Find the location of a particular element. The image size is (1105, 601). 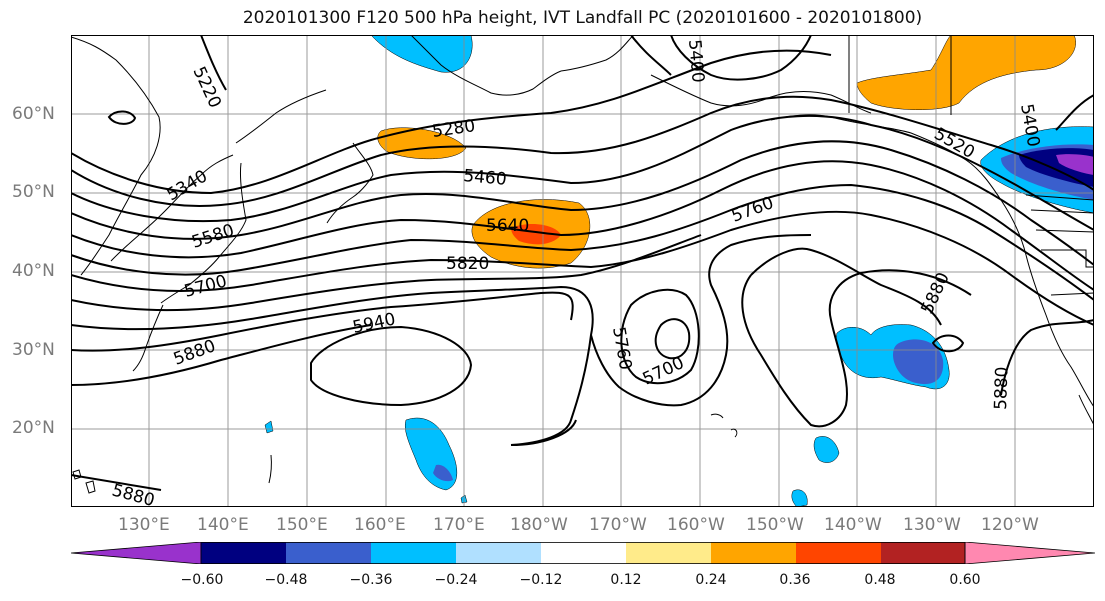

colorbar-tick: −0.36 is located at coordinates (371, 580).